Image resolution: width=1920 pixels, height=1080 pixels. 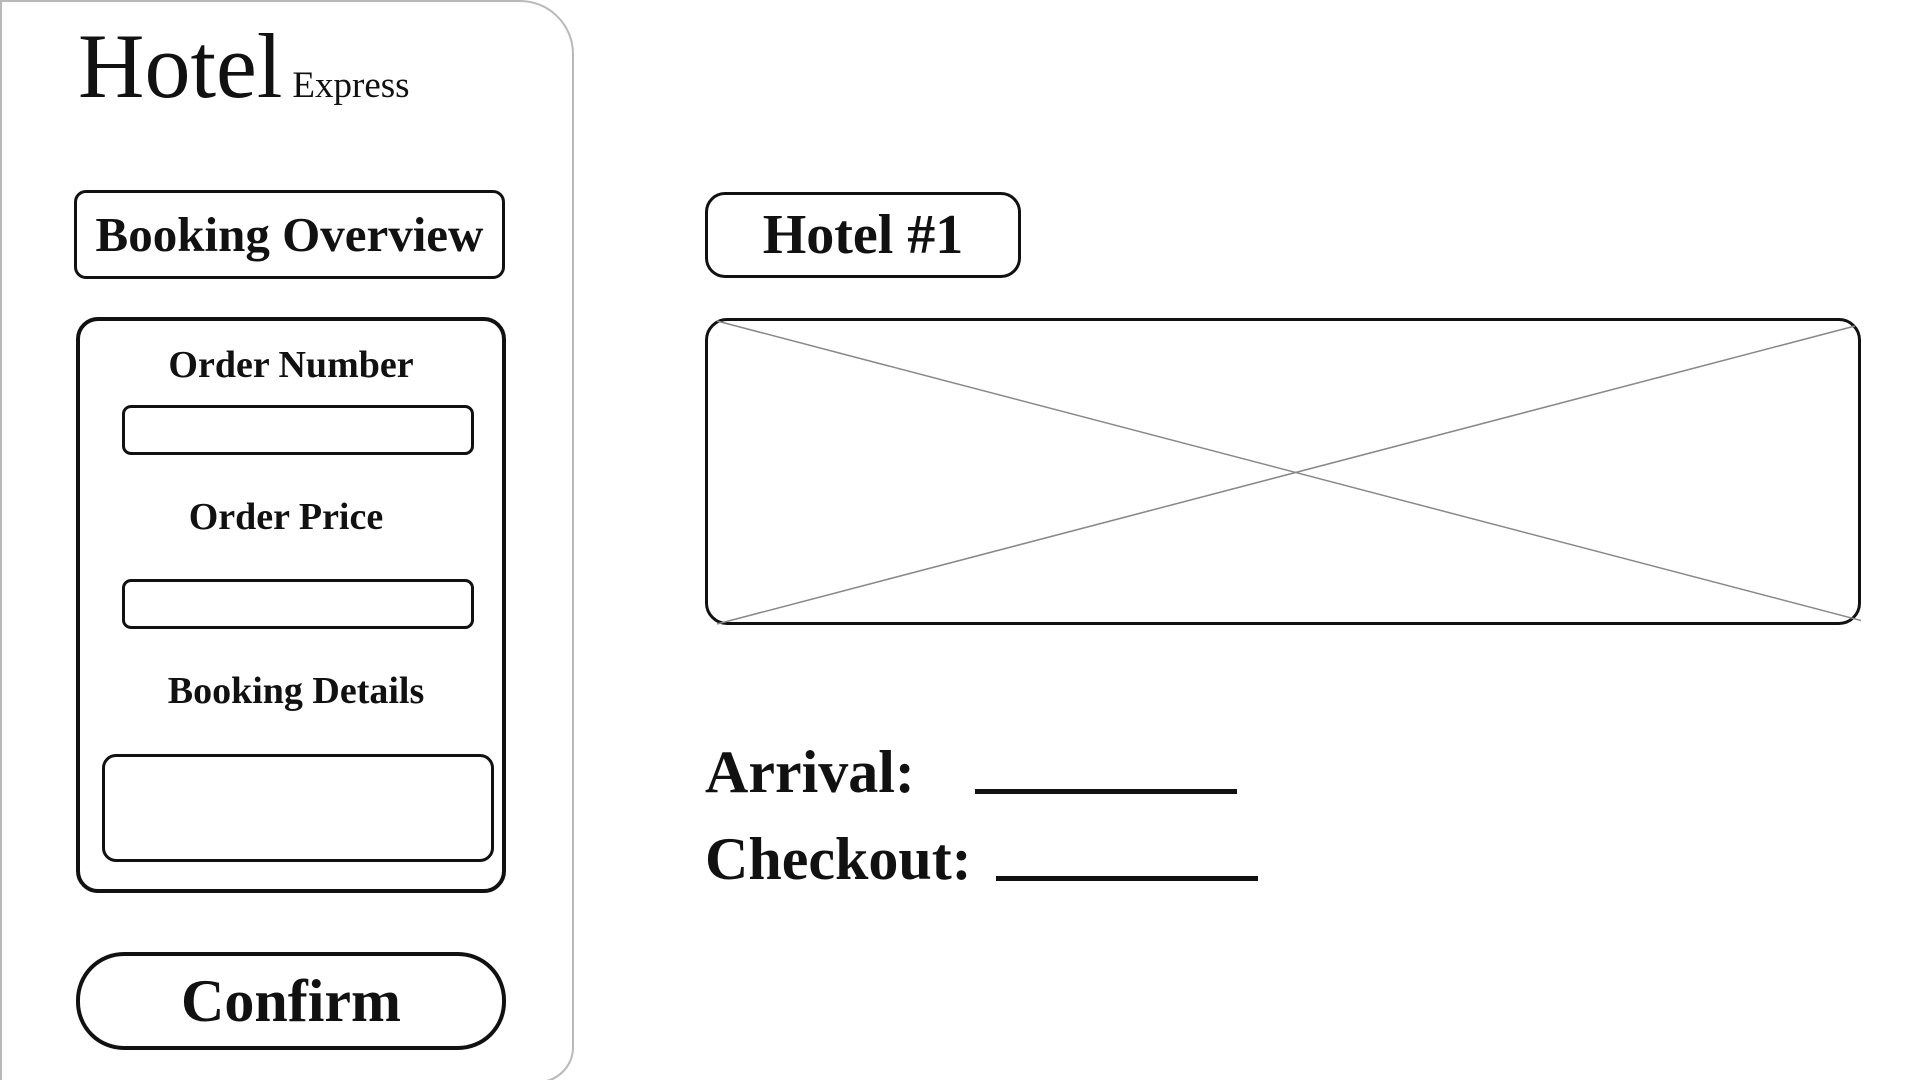 What do you see at coordinates (180, 66) in the screenshot?
I see `brand-title: Hotel` at bounding box center [180, 66].